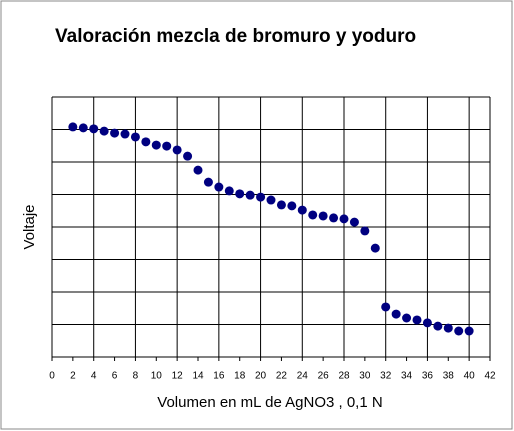  Describe the element at coordinates (157, 376) in the screenshot. I see `x-tick-label: 10` at that location.